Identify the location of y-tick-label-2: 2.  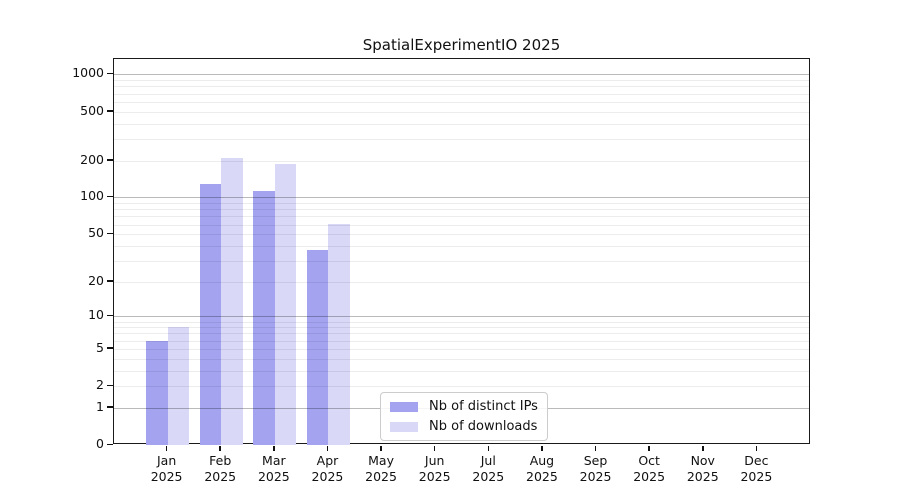
(100, 385).